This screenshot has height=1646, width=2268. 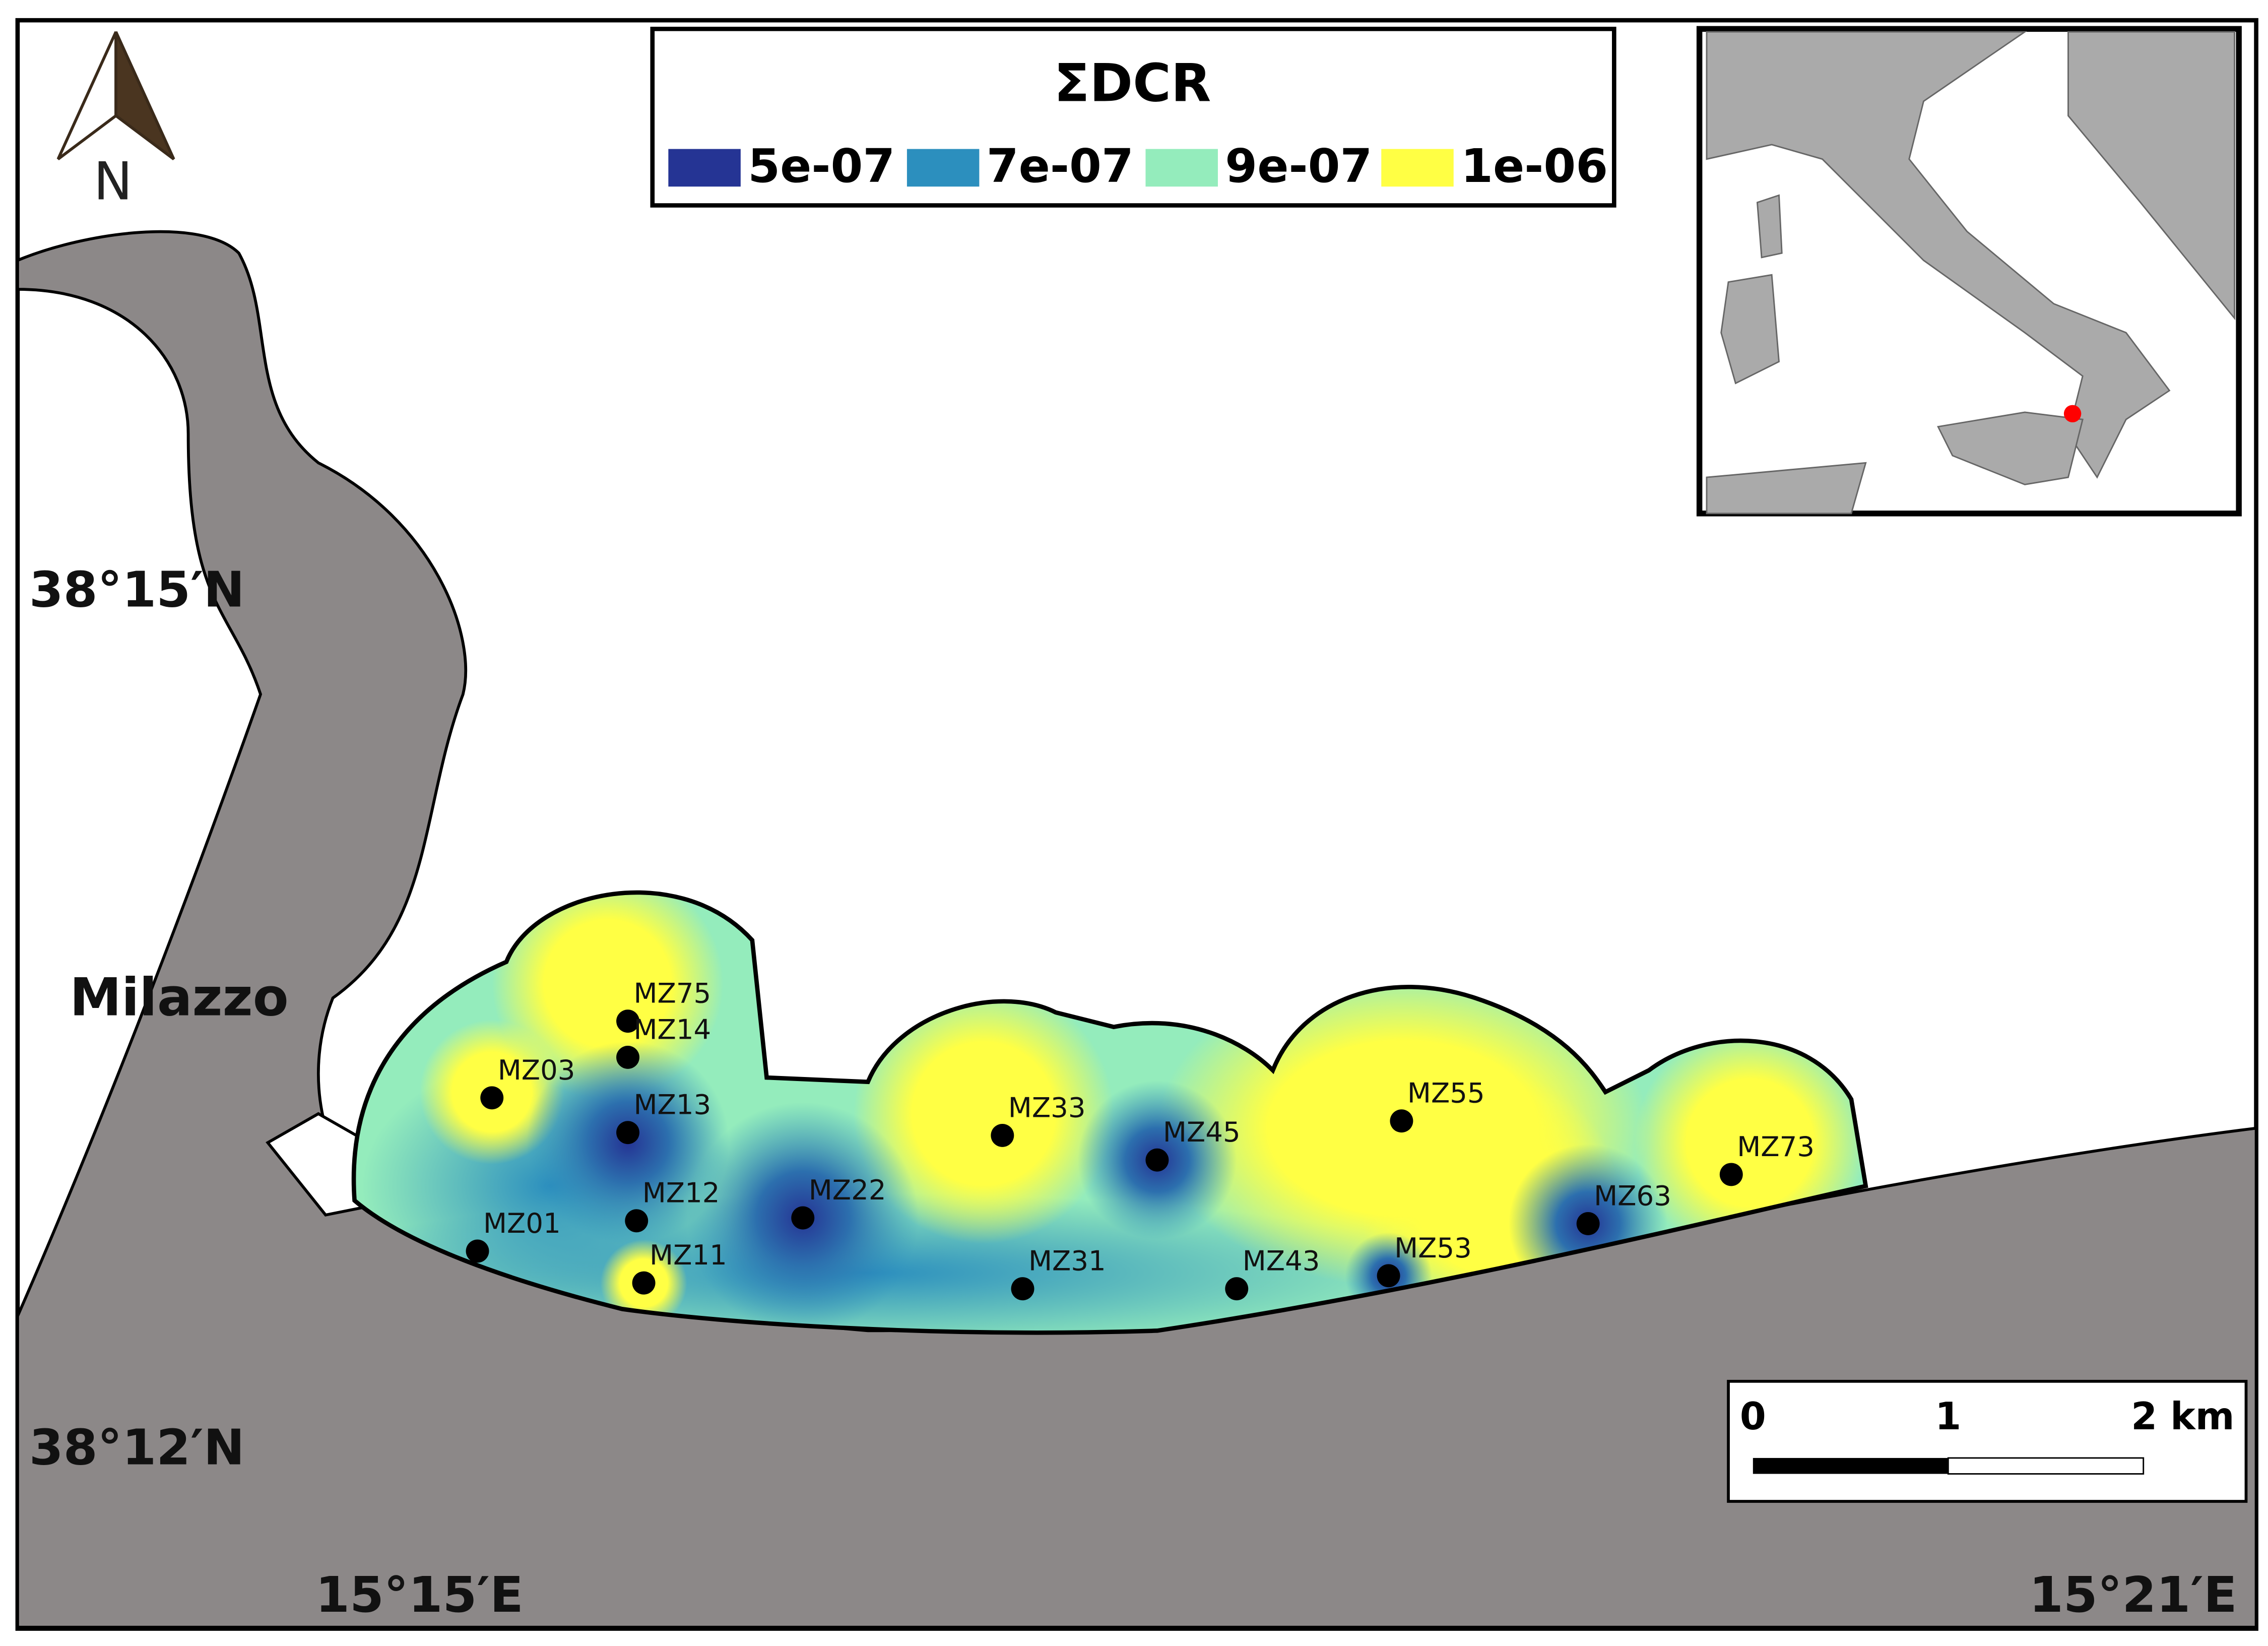 I want to click on station-label: MZ73, so click(x=1776, y=1146).